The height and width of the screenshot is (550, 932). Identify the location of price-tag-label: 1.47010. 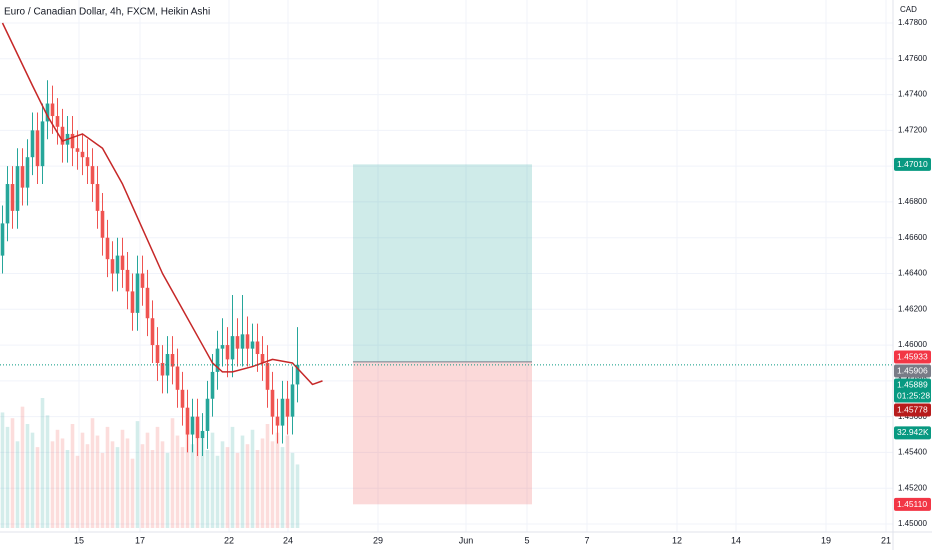
(912, 164).